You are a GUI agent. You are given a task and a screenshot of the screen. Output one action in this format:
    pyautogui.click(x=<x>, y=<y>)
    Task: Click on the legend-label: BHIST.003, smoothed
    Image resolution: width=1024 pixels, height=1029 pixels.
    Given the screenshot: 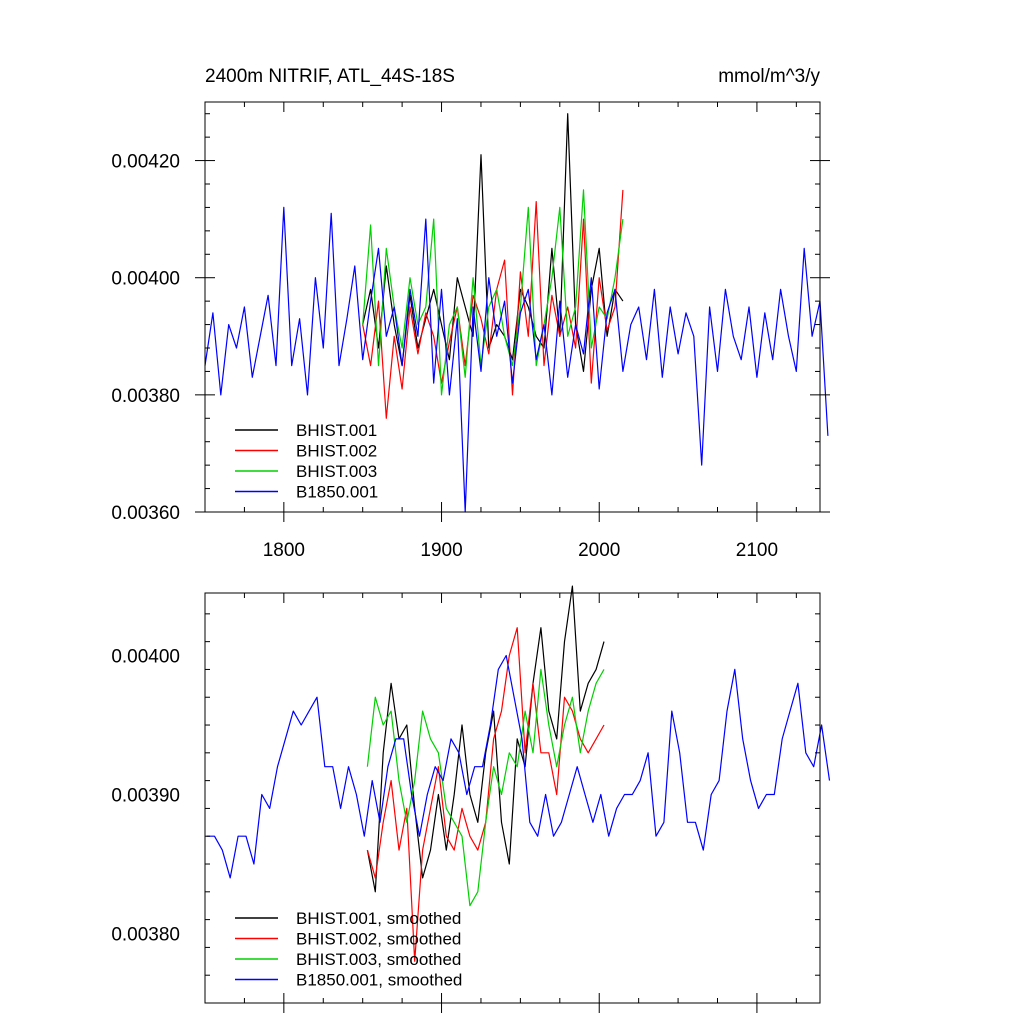 What is the action you would take?
    pyautogui.click(x=378, y=959)
    